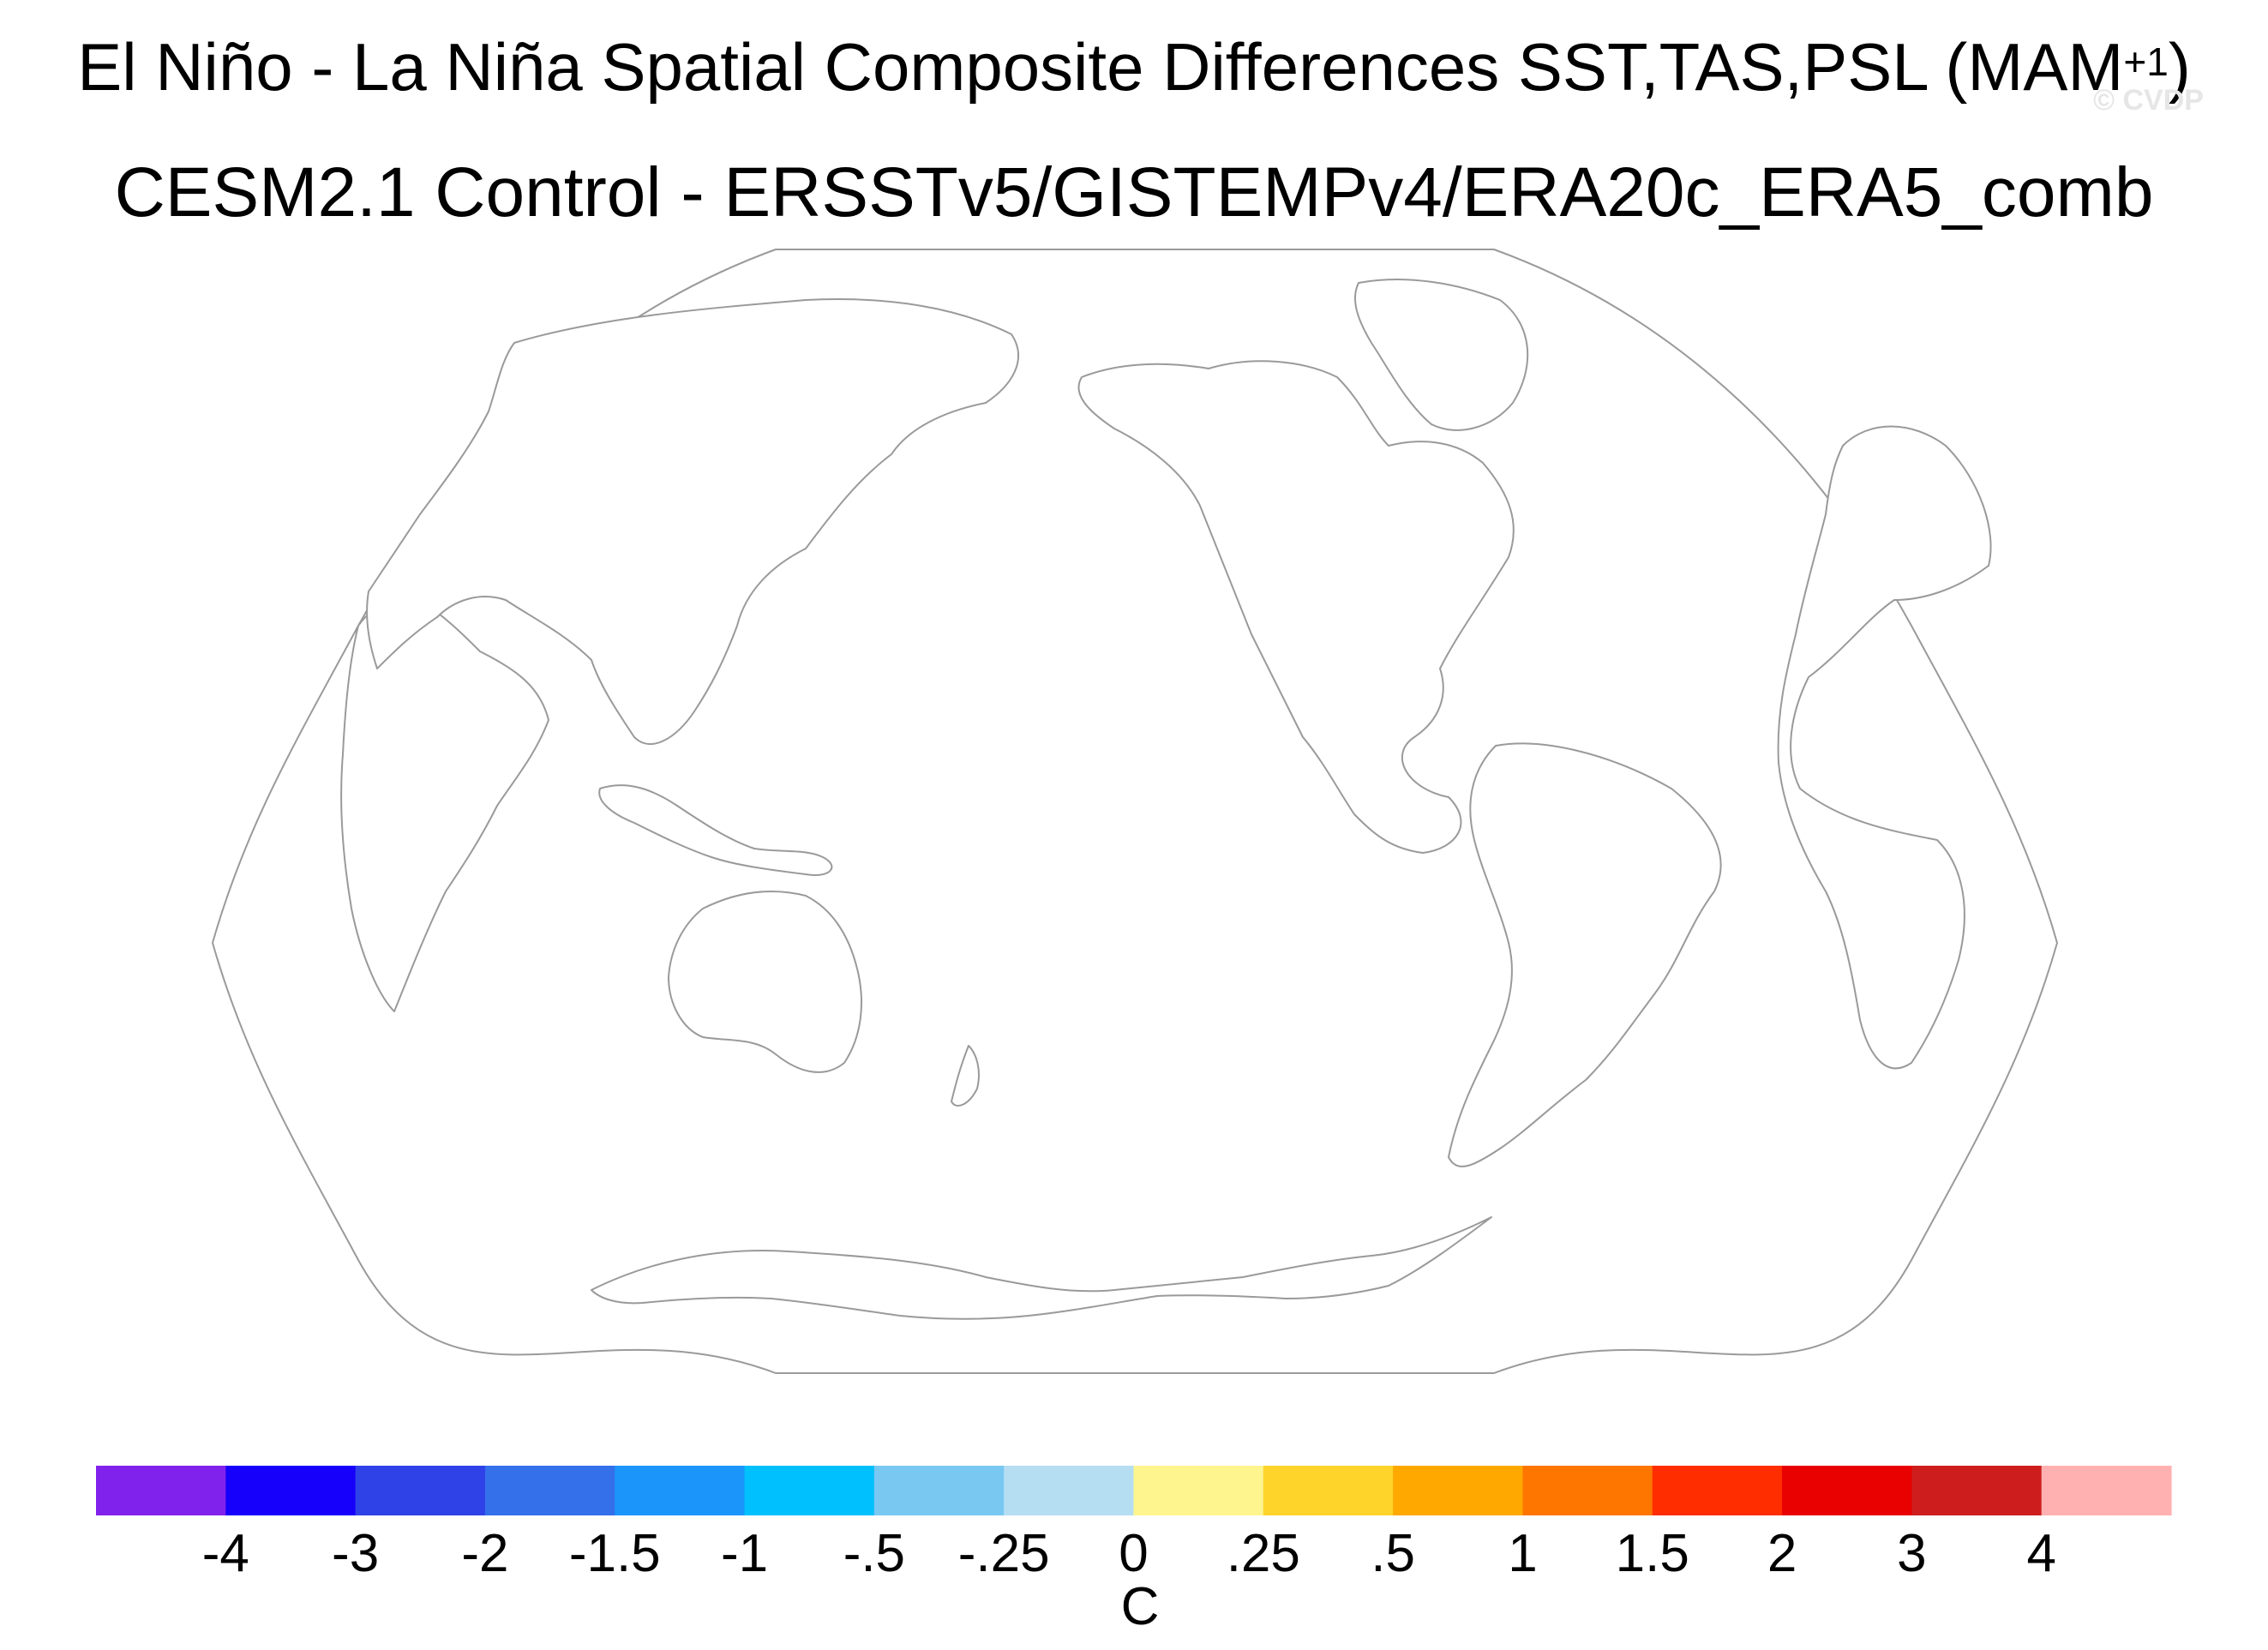 The width and height of the screenshot is (2268, 1650). I want to click on colorbar-tick-label: 3, so click(1912, 1553).